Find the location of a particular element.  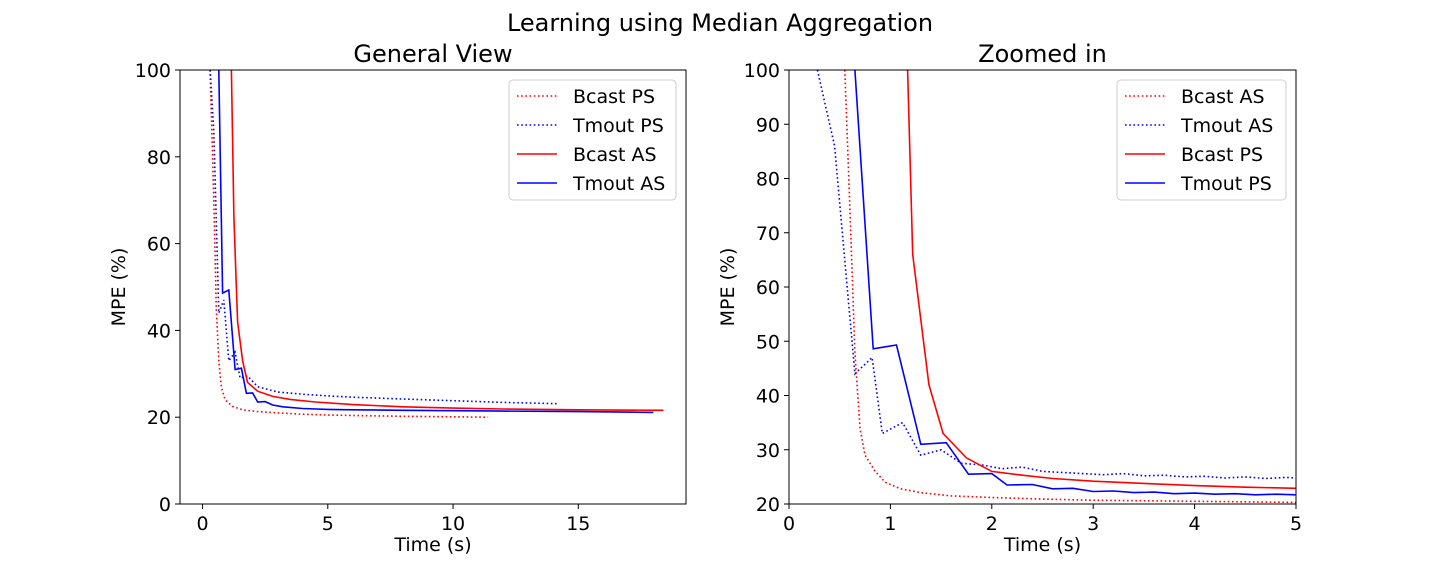

x-tick-label: 4 is located at coordinates (1195, 524).